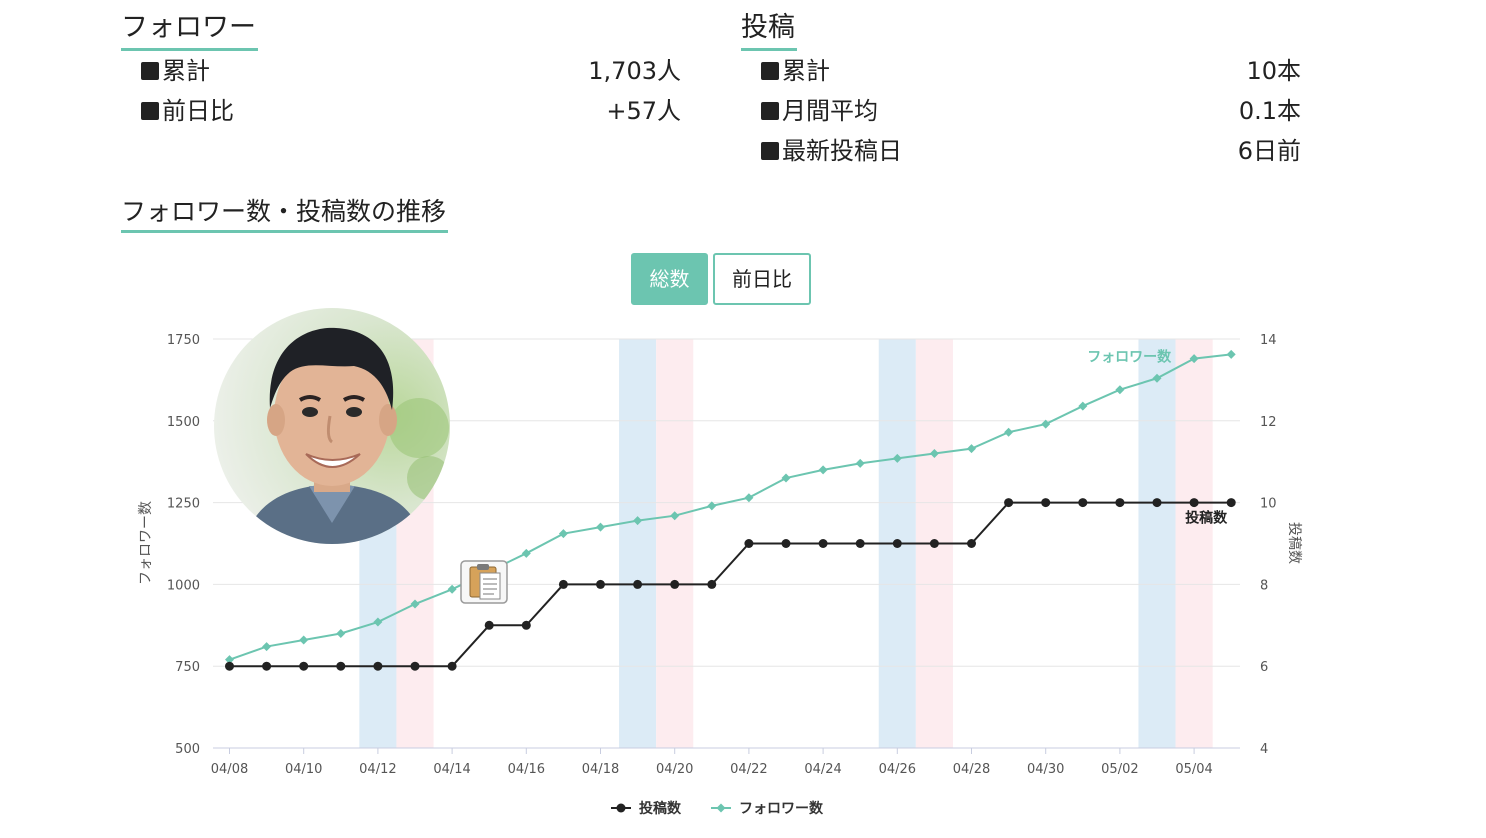 The height and width of the screenshot is (838, 1486). Describe the element at coordinates (1206, 518) in the screenshot. I see `series-end-label-posts: 投稿数` at that location.